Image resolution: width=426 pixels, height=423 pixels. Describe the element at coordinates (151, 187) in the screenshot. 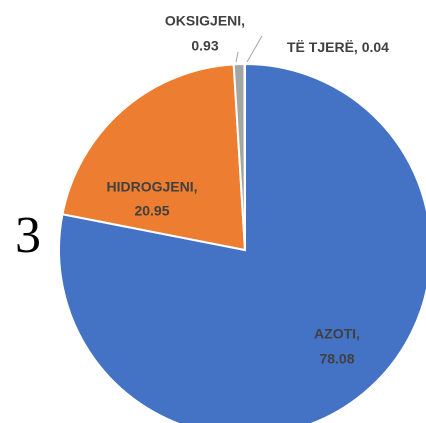

I see `data-label-category: HIDROGJENI,` at that location.